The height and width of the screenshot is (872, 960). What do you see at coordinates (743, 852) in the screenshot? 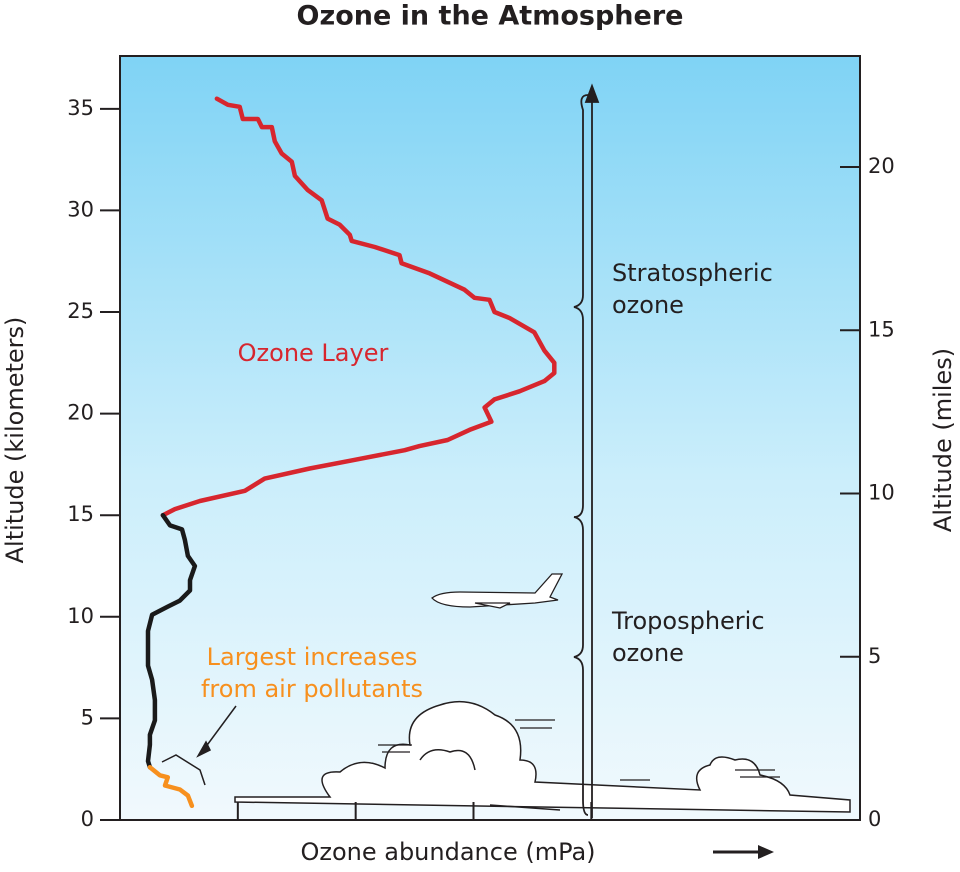
I see `x-arrow` at bounding box center [743, 852].